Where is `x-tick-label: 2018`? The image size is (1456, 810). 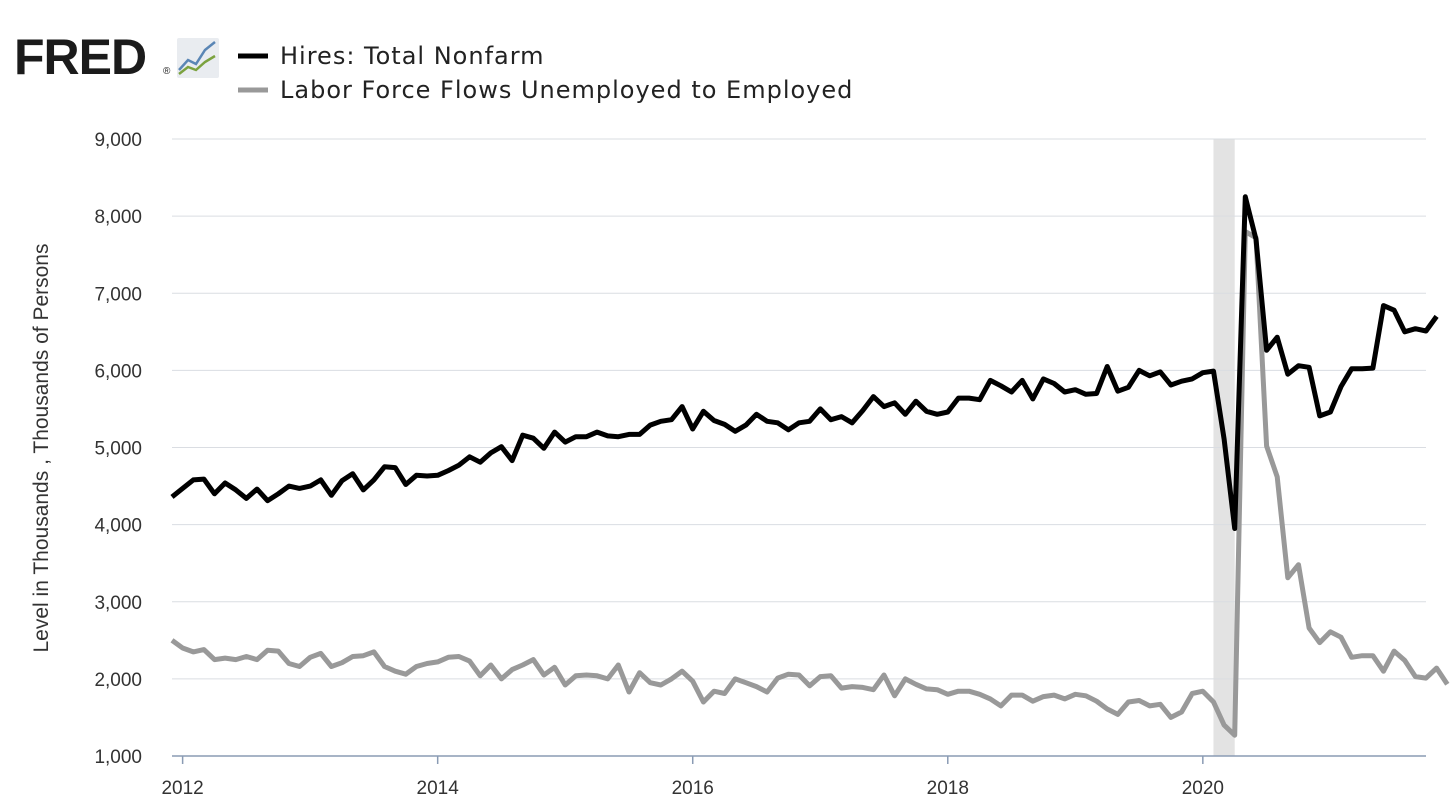 x-tick-label: 2018 is located at coordinates (948, 788).